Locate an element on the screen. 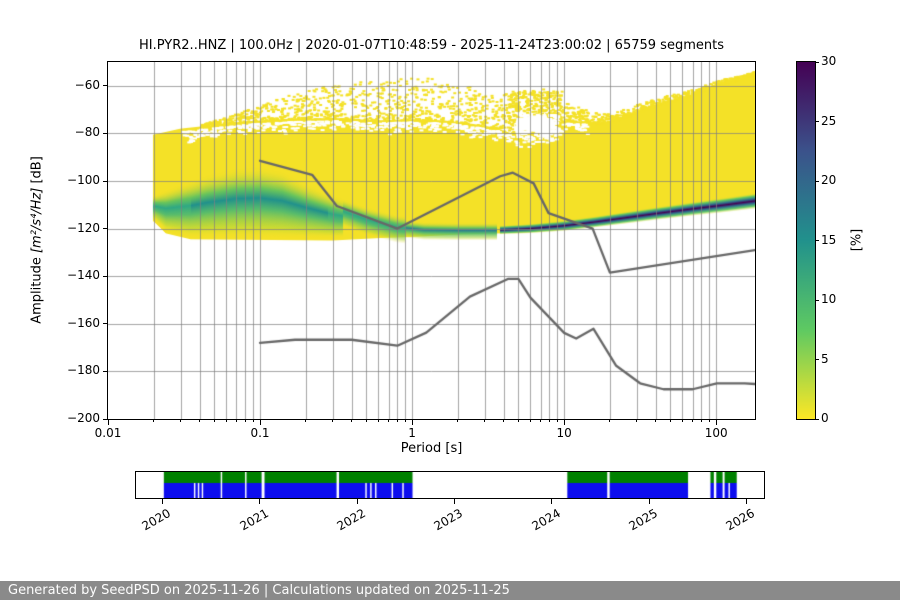  colorbar-tick-label: 5 is located at coordinates (825, 358).